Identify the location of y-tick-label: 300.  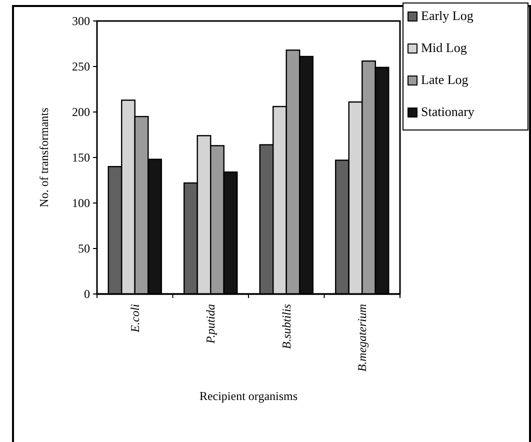
(81, 21).